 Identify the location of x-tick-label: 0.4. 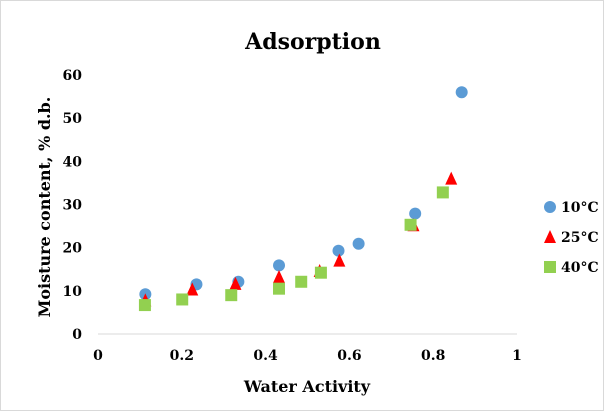
(265, 356).